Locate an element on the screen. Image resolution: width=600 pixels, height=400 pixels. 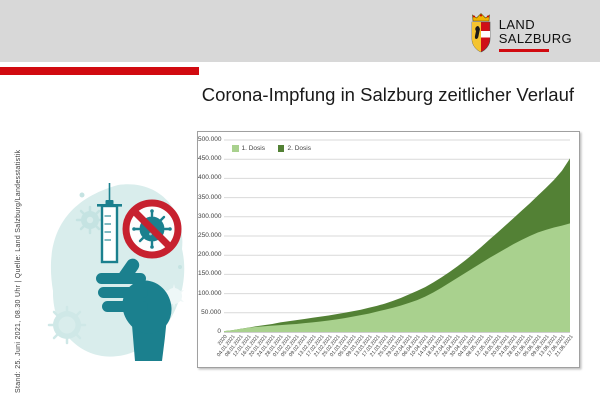
y-tick-label: 0 is located at coordinates (219, 331).